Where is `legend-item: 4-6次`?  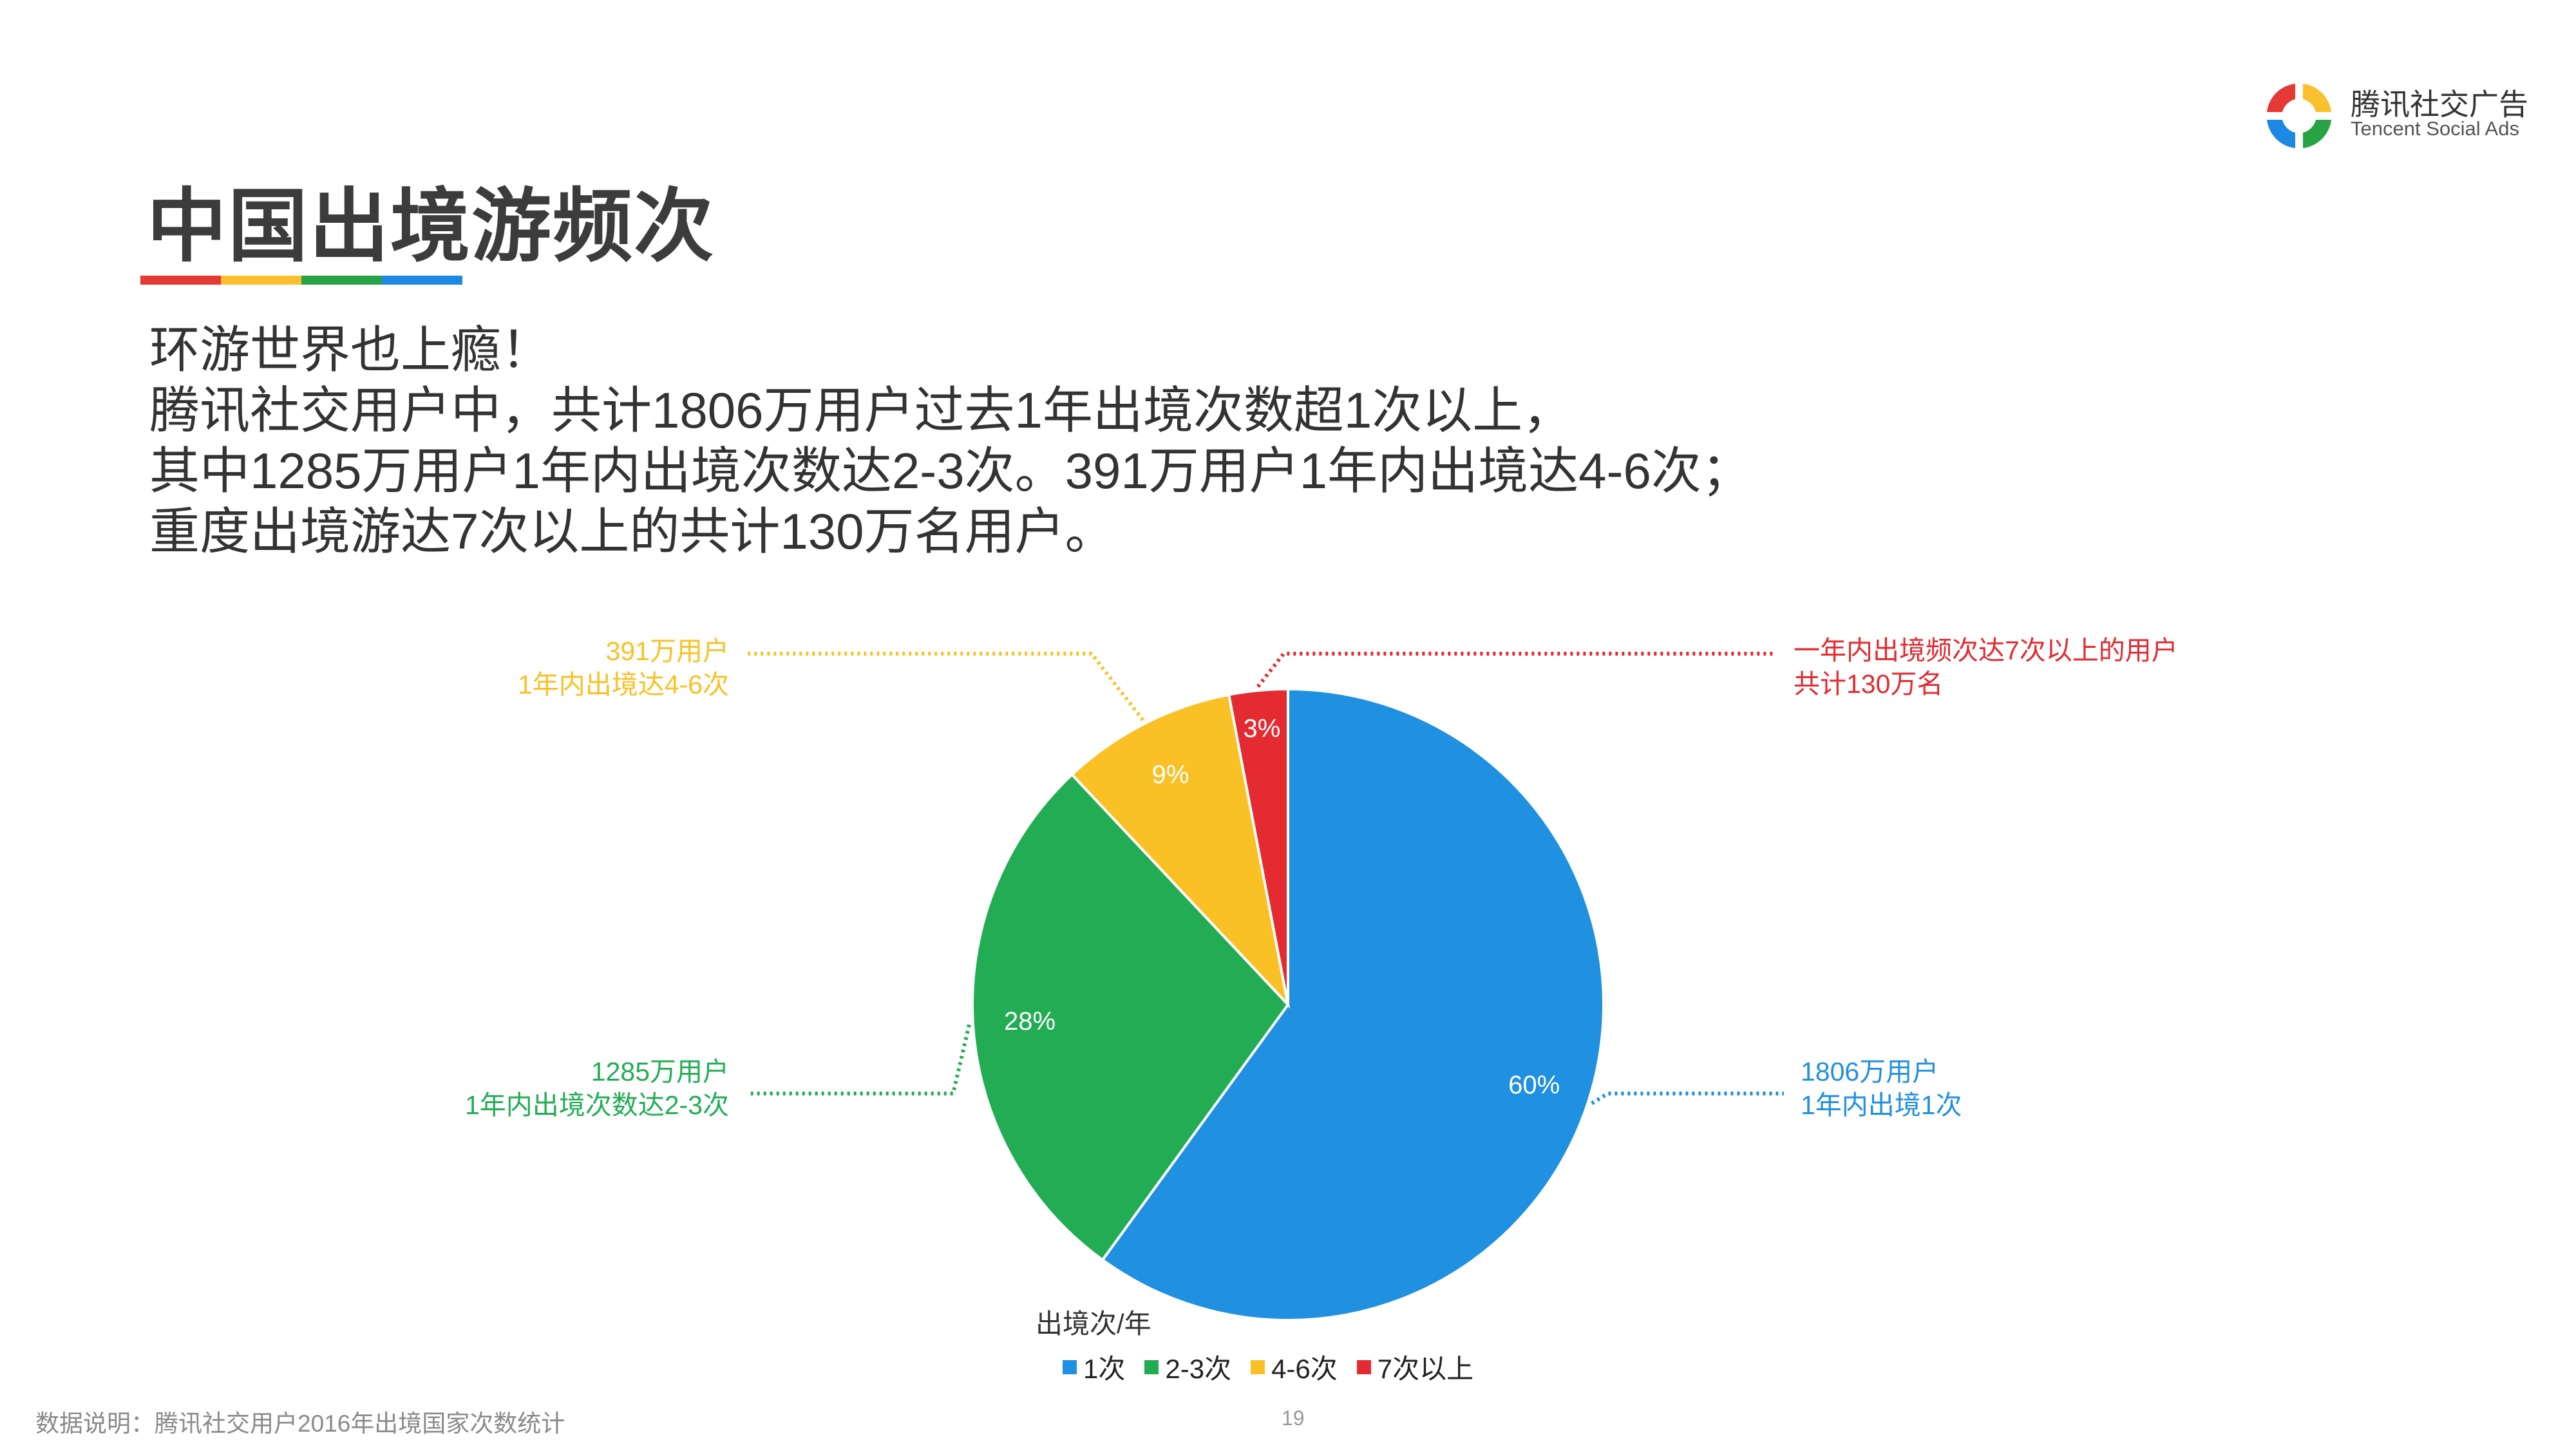 legend-item: 4-6次 is located at coordinates (1294, 1367).